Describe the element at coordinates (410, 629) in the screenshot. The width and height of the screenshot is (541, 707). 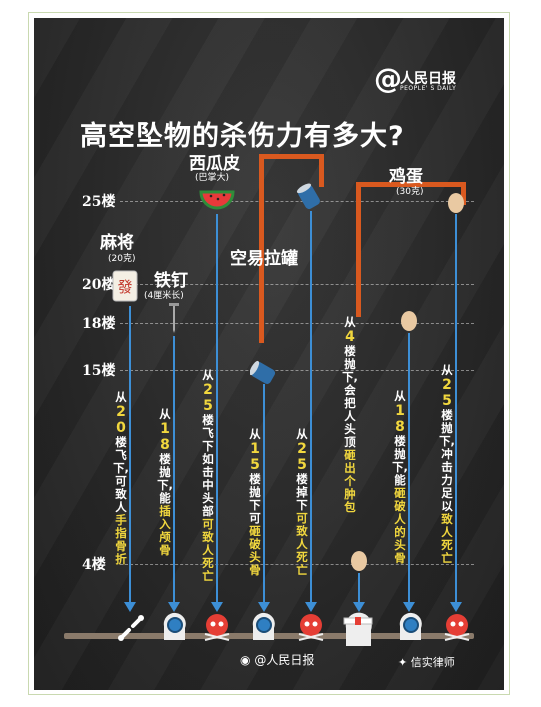
I see `head-scan-icon-egg` at that location.